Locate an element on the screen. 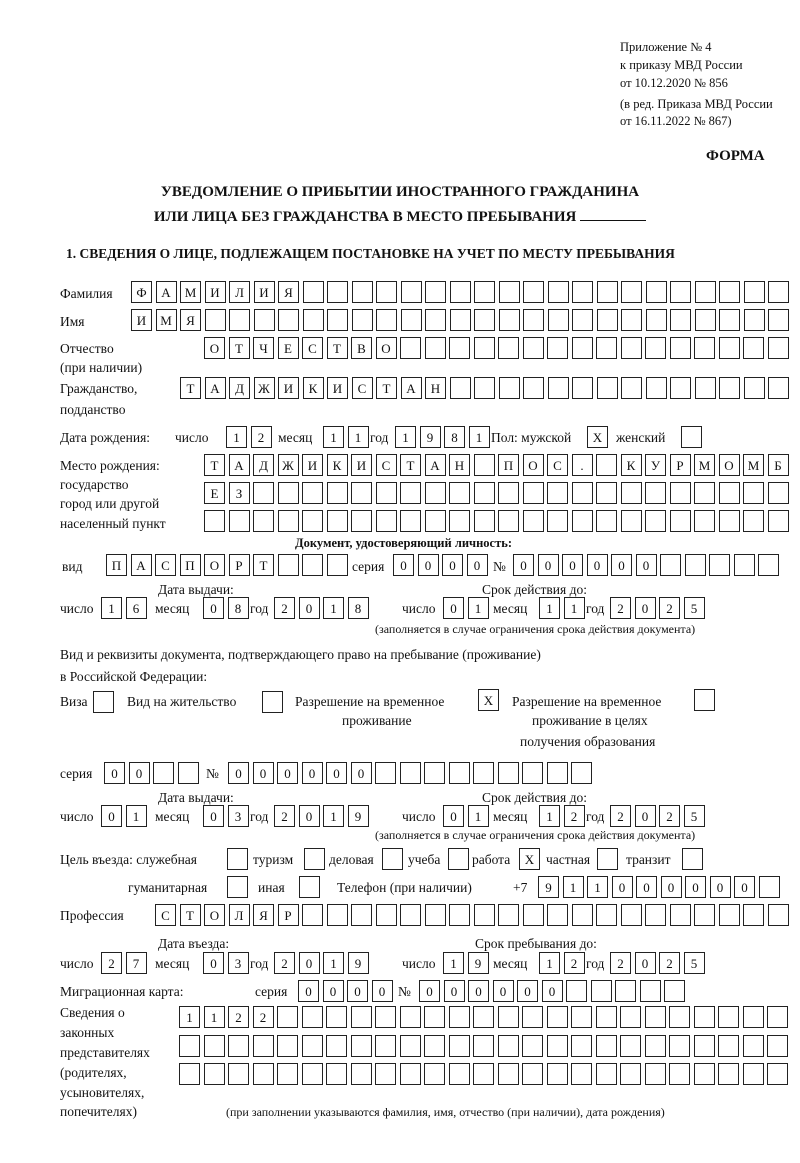  form-cell: Б is located at coordinates (778, 465).